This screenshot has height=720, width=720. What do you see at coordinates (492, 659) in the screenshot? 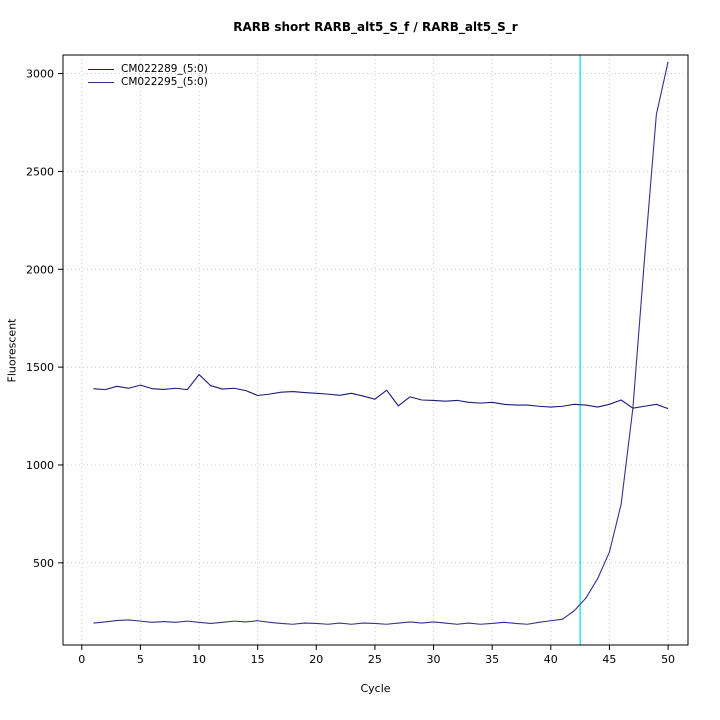
I see `x-tick-label: 35` at bounding box center [492, 659].